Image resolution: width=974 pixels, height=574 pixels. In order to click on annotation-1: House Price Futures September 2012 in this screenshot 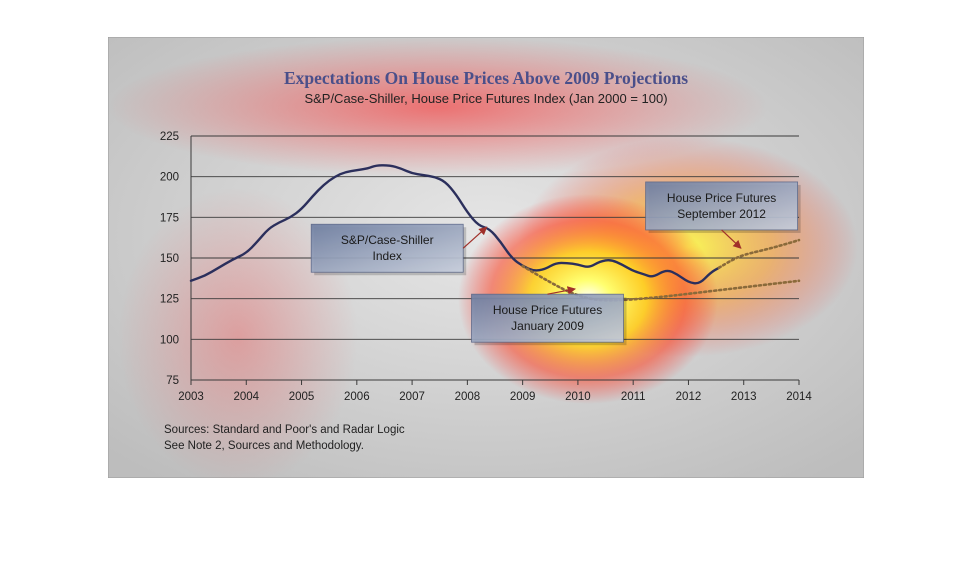, I will do `click(723, 215)`.